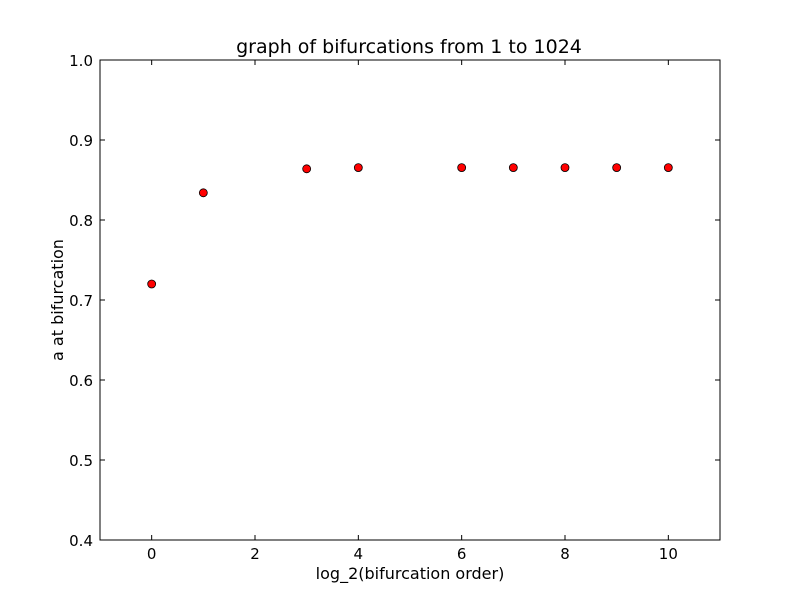 The image size is (800, 600). I want to click on y-axis-label: a at bifurcation, so click(57, 300).